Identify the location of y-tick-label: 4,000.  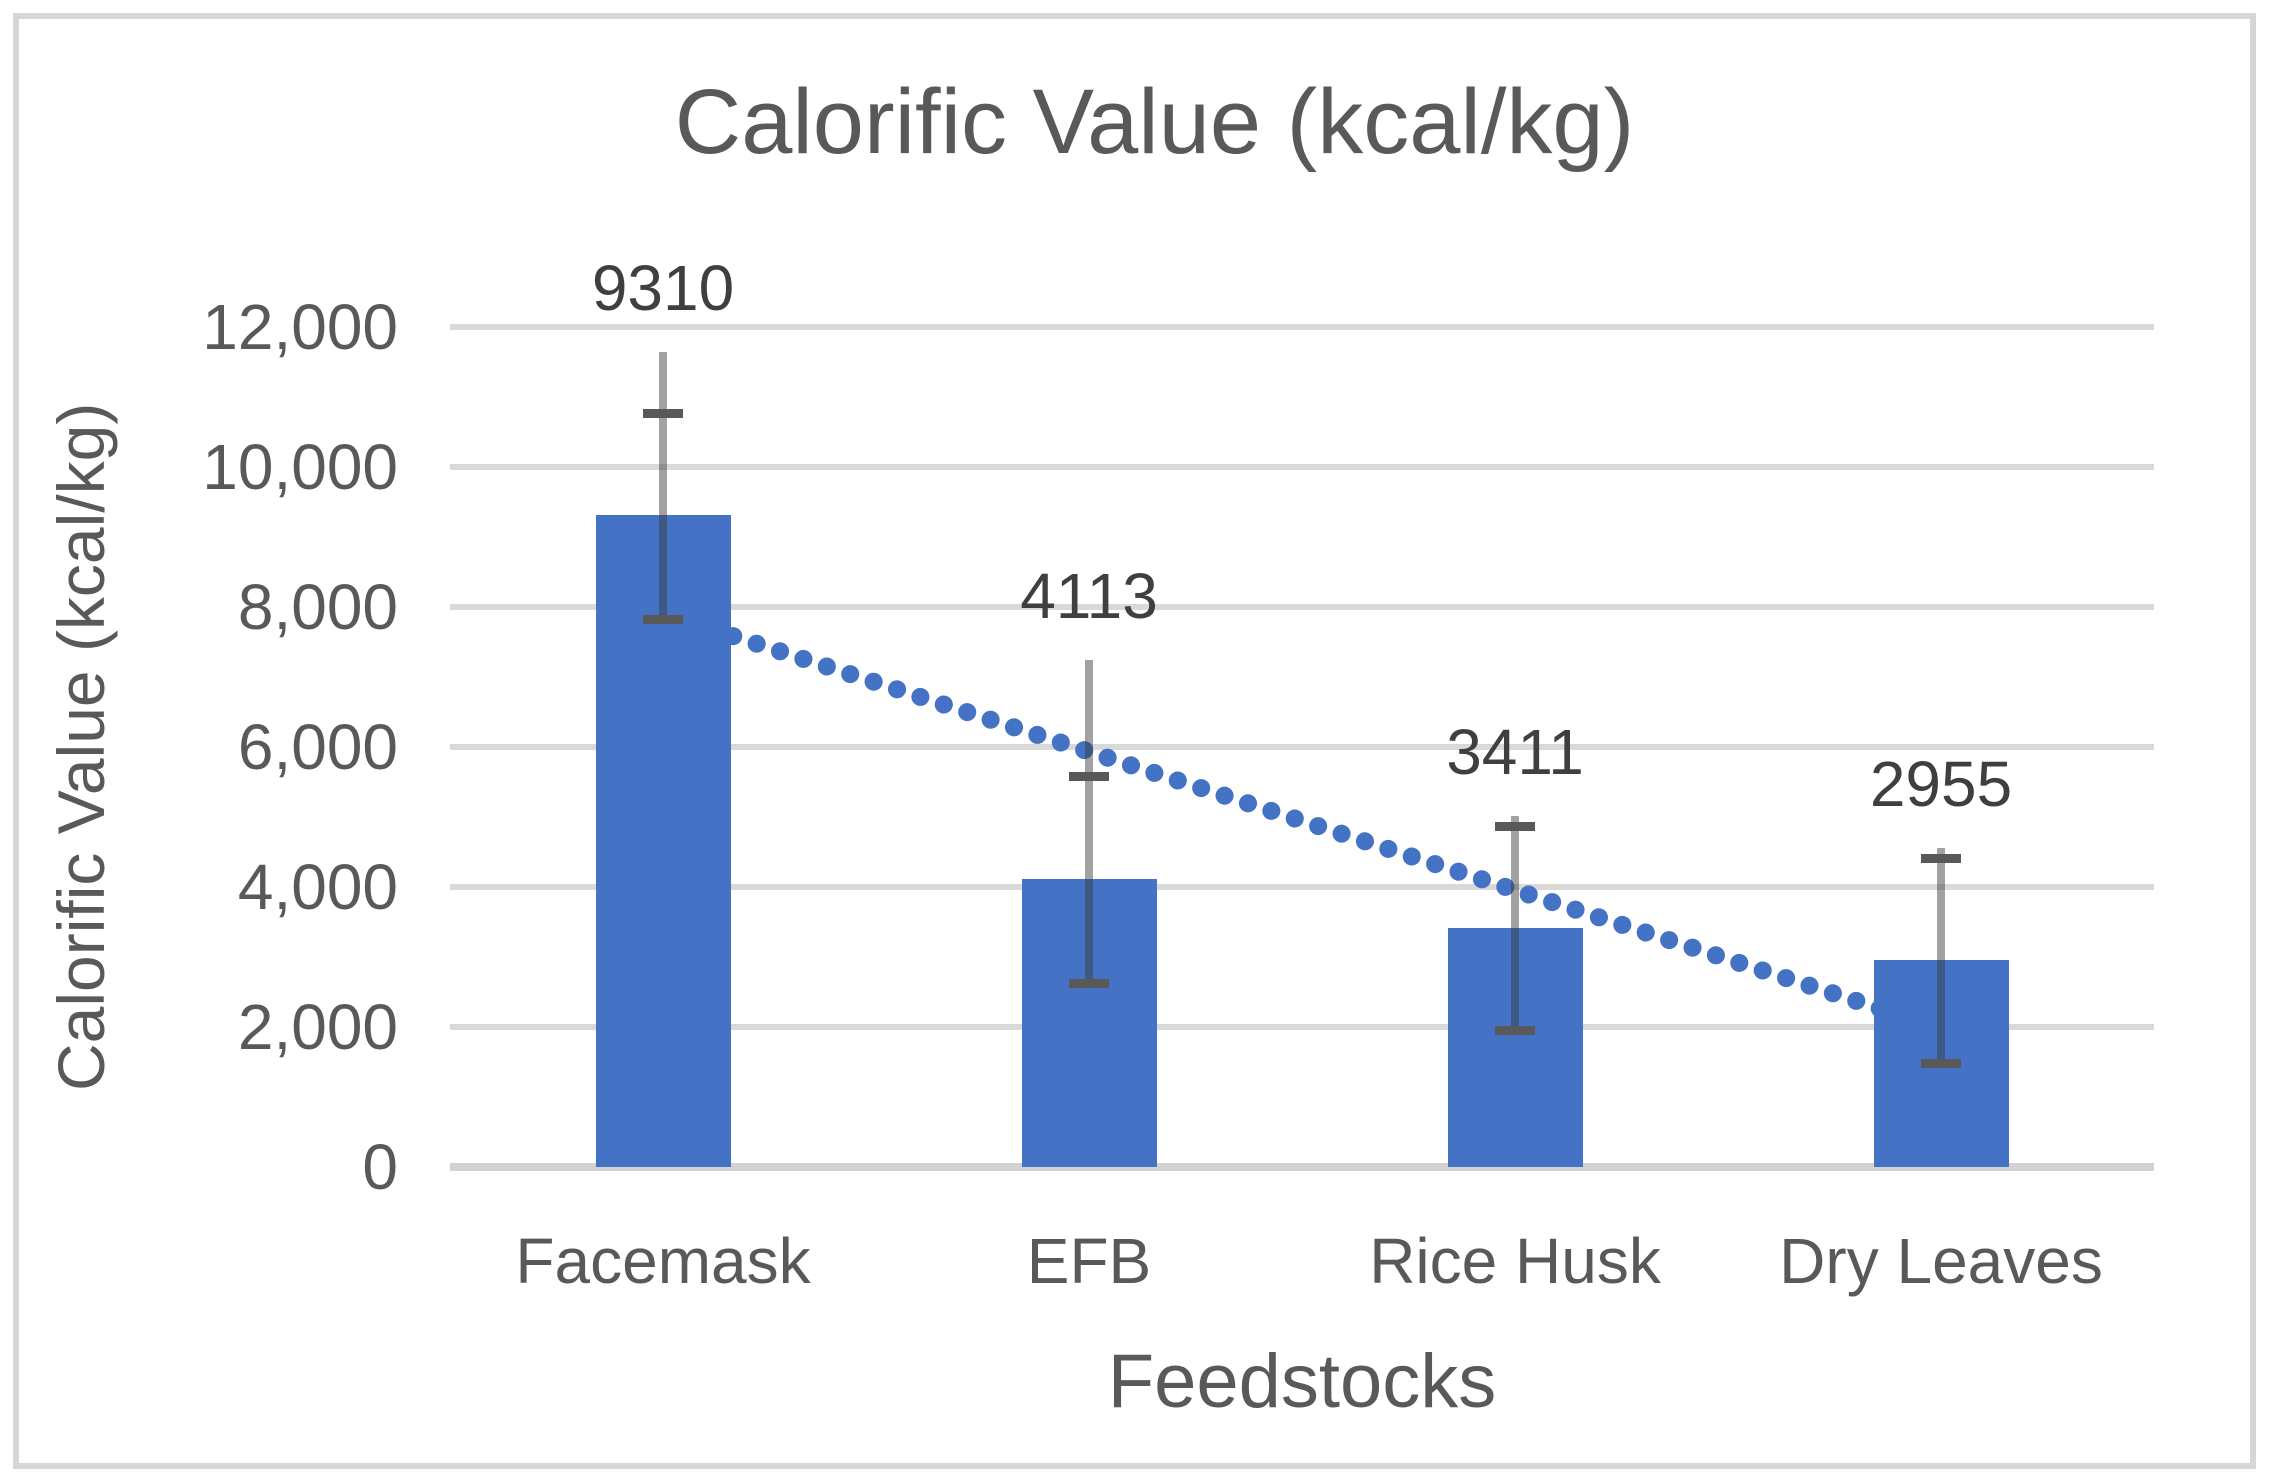
(317, 887).